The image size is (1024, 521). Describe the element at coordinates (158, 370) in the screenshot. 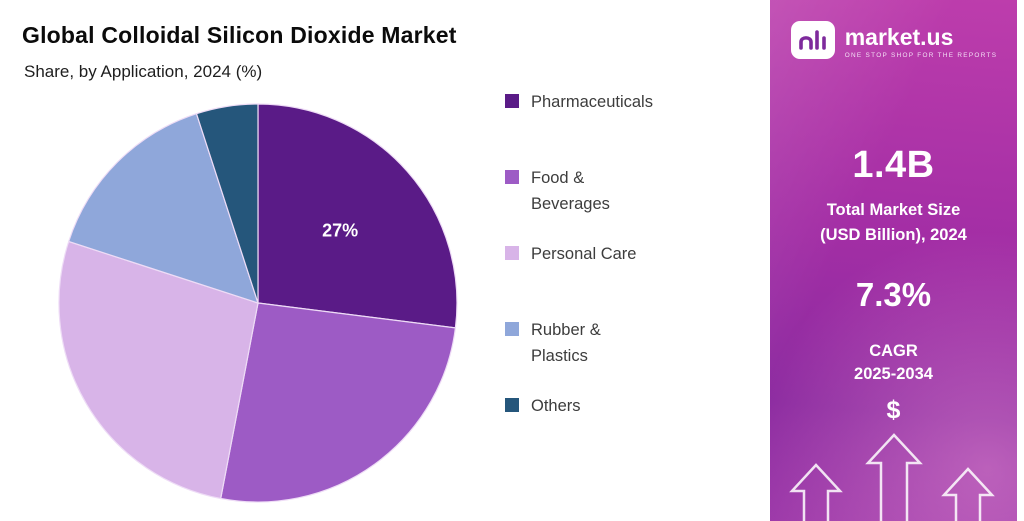

I see `pie-slice-personal-care` at that location.